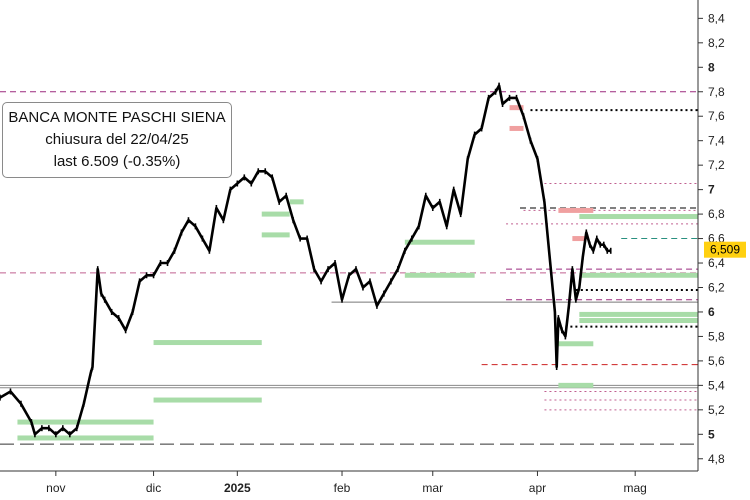 The width and height of the screenshot is (750, 500). What do you see at coordinates (716, 92) in the screenshot?
I see `y-tick-label-15: 7,8` at bounding box center [716, 92].